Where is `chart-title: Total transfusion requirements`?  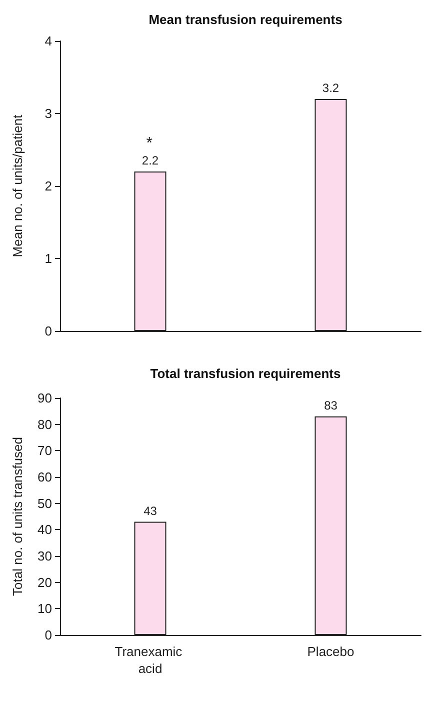 chart-title: Total transfusion requirements is located at coordinates (245, 373).